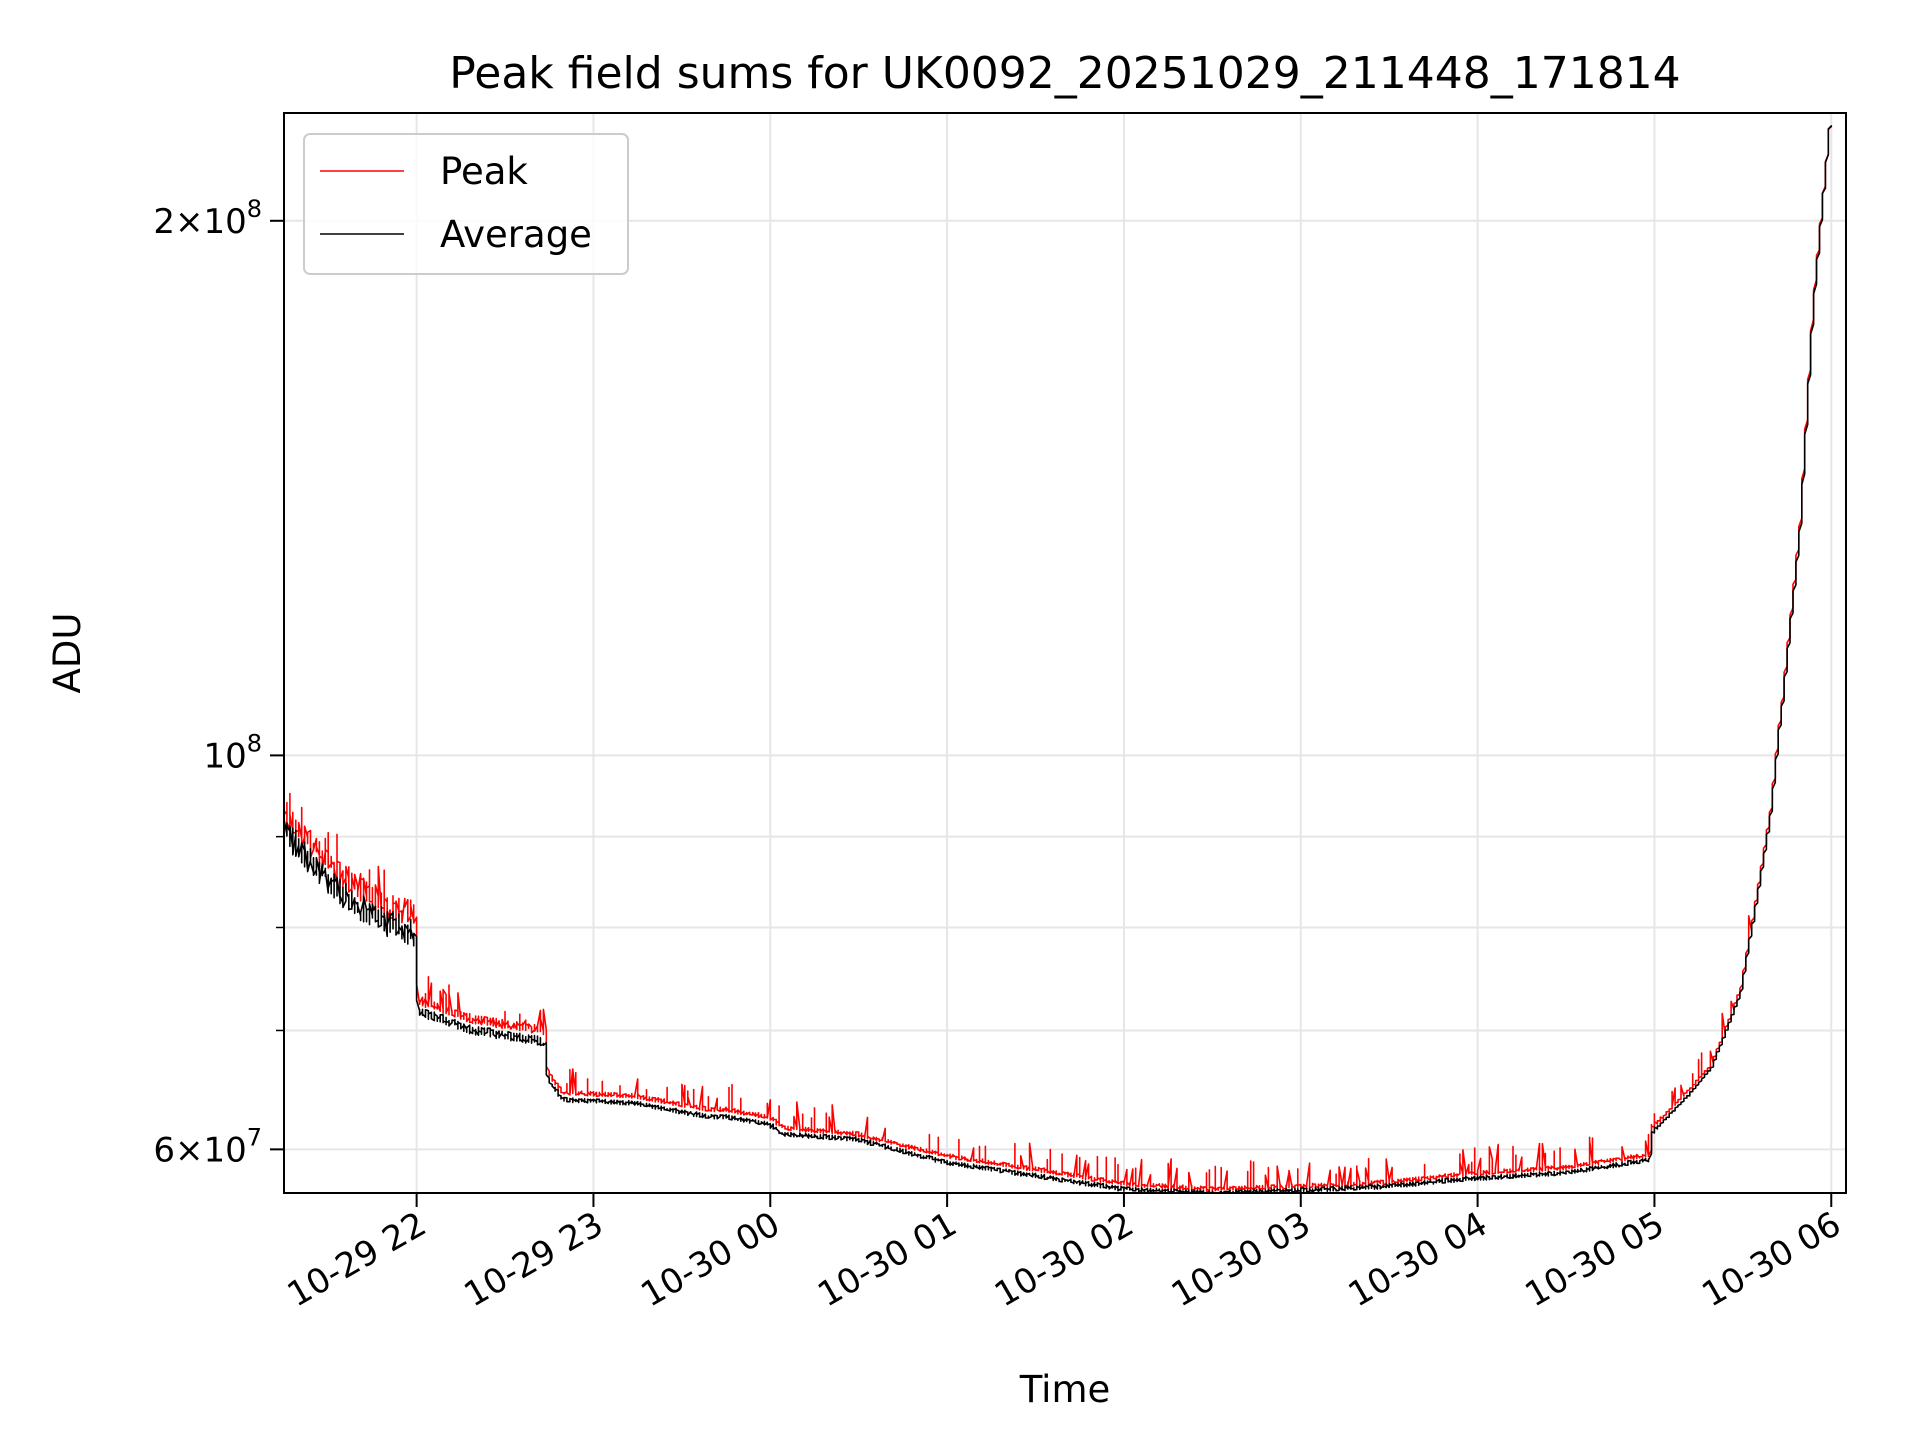  I want to click on legend-label-average: Average, so click(516, 234).